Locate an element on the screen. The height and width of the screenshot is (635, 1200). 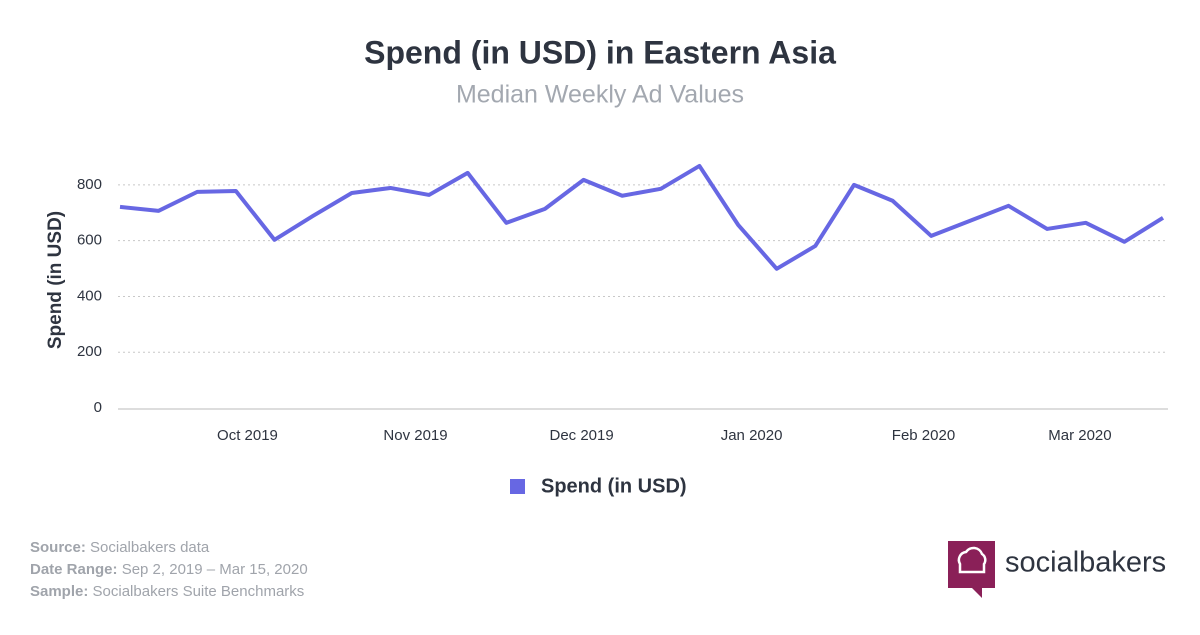
data-line is located at coordinates (642, 217).